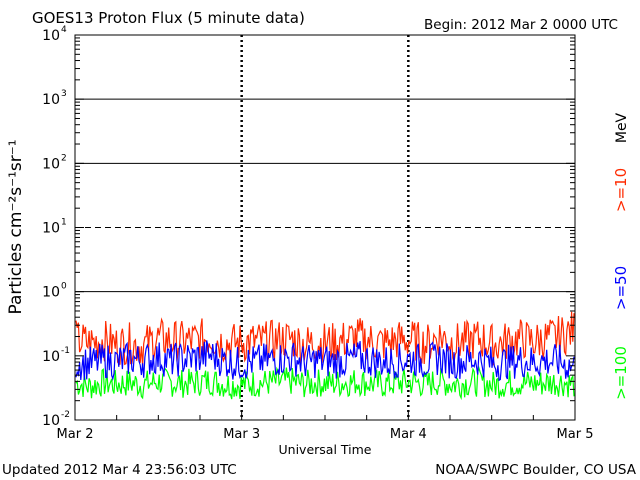  I want to click on series-line-ge10, so click(325, 339).